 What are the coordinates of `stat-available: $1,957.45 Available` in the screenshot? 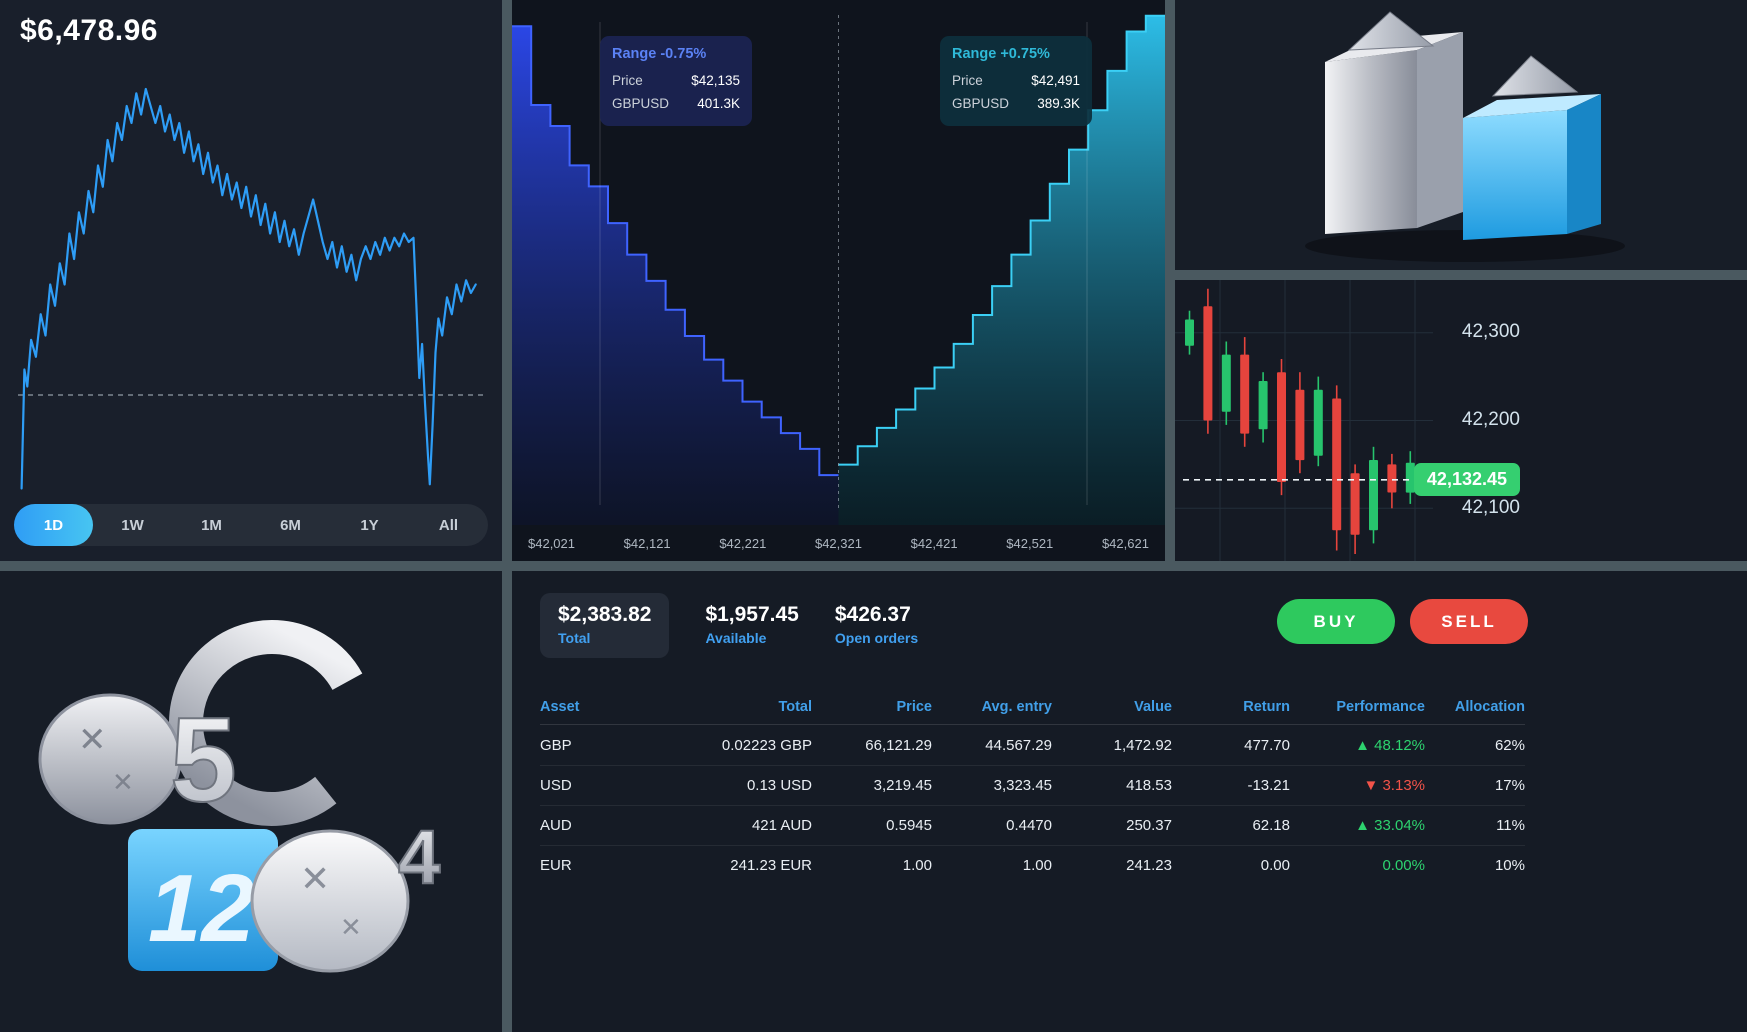 It's located at (751, 619).